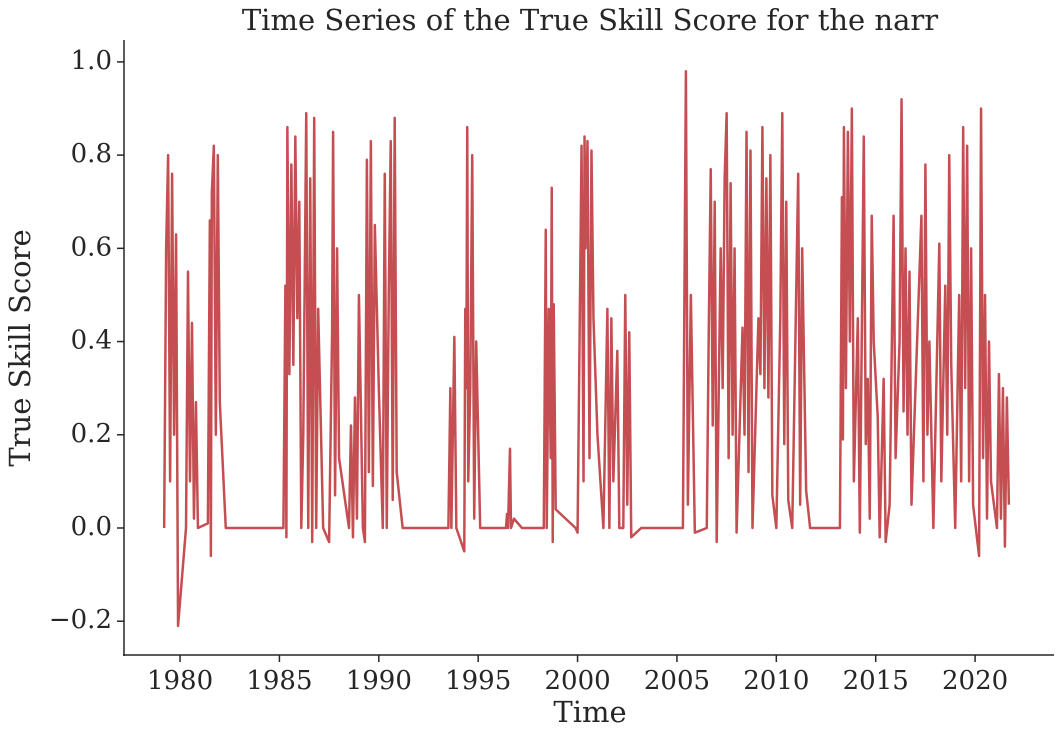 The width and height of the screenshot is (1064, 740). Describe the element at coordinates (20, 347) in the screenshot. I see `y-axis-label: True Skill Score` at that location.